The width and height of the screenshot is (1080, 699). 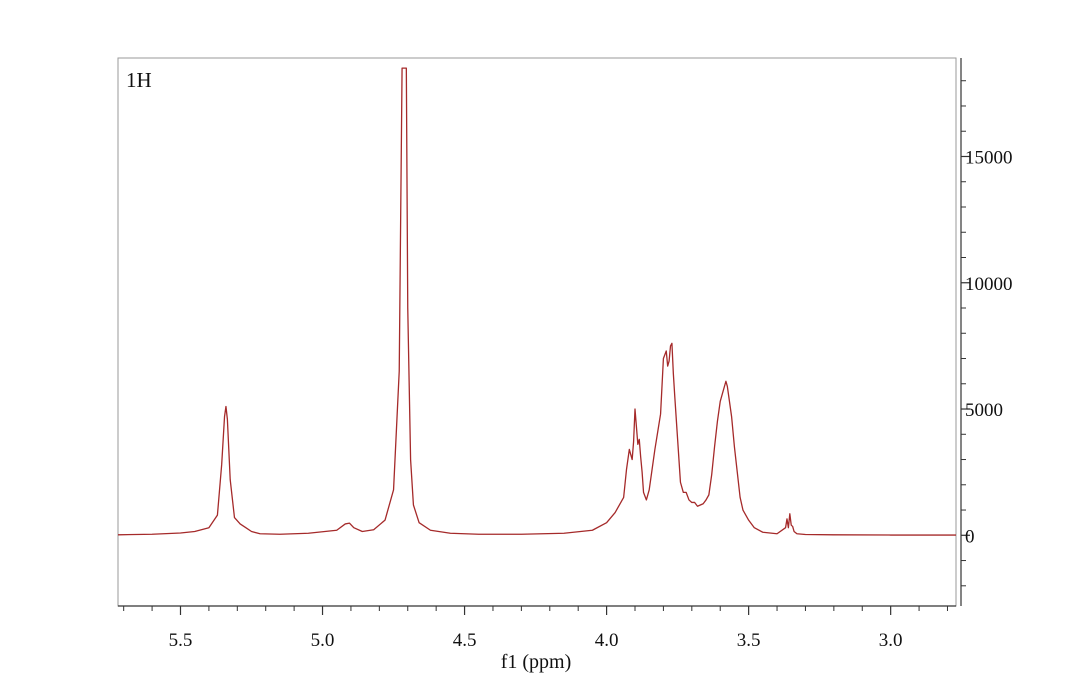 What do you see at coordinates (987, 333) in the screenshot?
I see `y-axis-ticks: 15000 10000 5000 0` at bounding box center [987, 333].